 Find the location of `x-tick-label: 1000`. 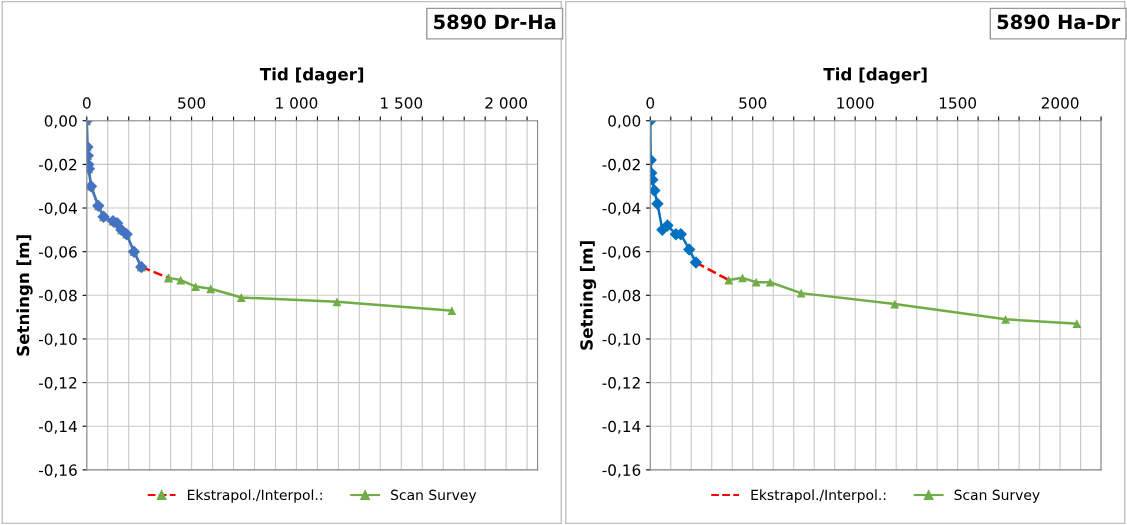

x-tick-label: 1000 is located at coordinates (855, 103).